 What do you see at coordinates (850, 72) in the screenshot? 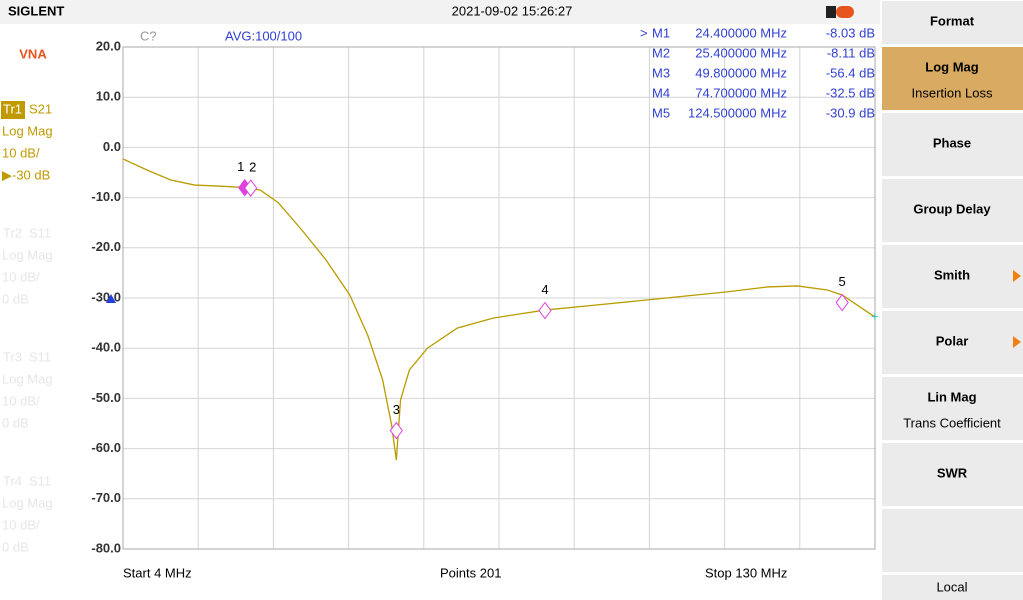
I see `marker-value: -56.4 dB` at bounding box center [850, 72].